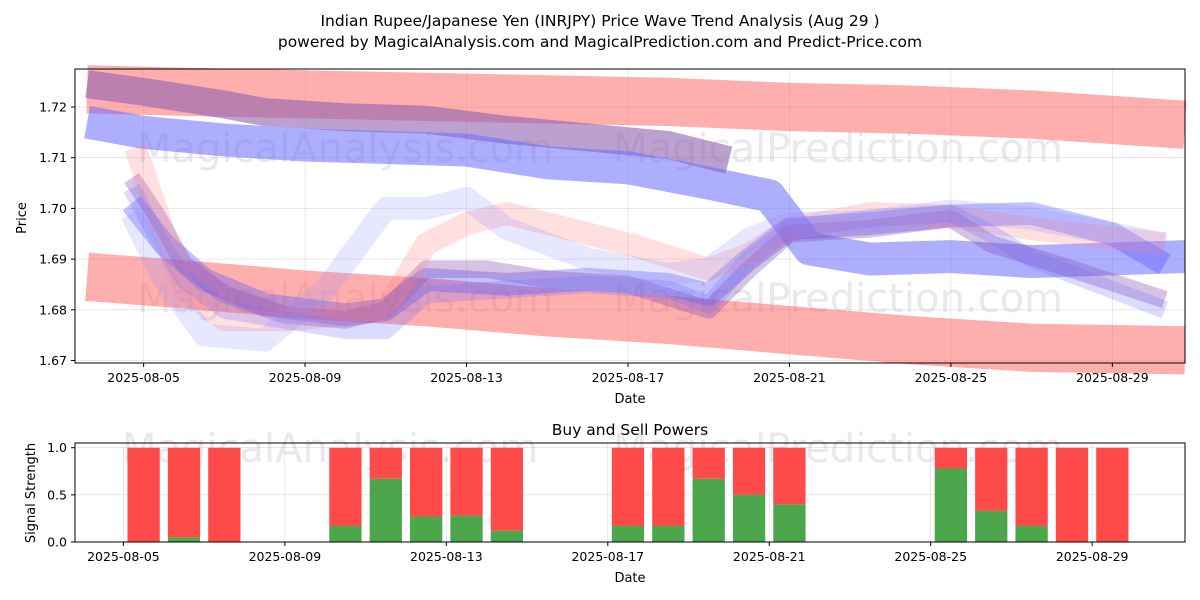 The width and height of the screenshot is (1200, 600). What do you see at coordinates (57, 234) in the screenshot?
I see `price-y-ticks: 1.67 1.68 1.69 1.70 1.71 1.72` at bounding box center [57, 234].